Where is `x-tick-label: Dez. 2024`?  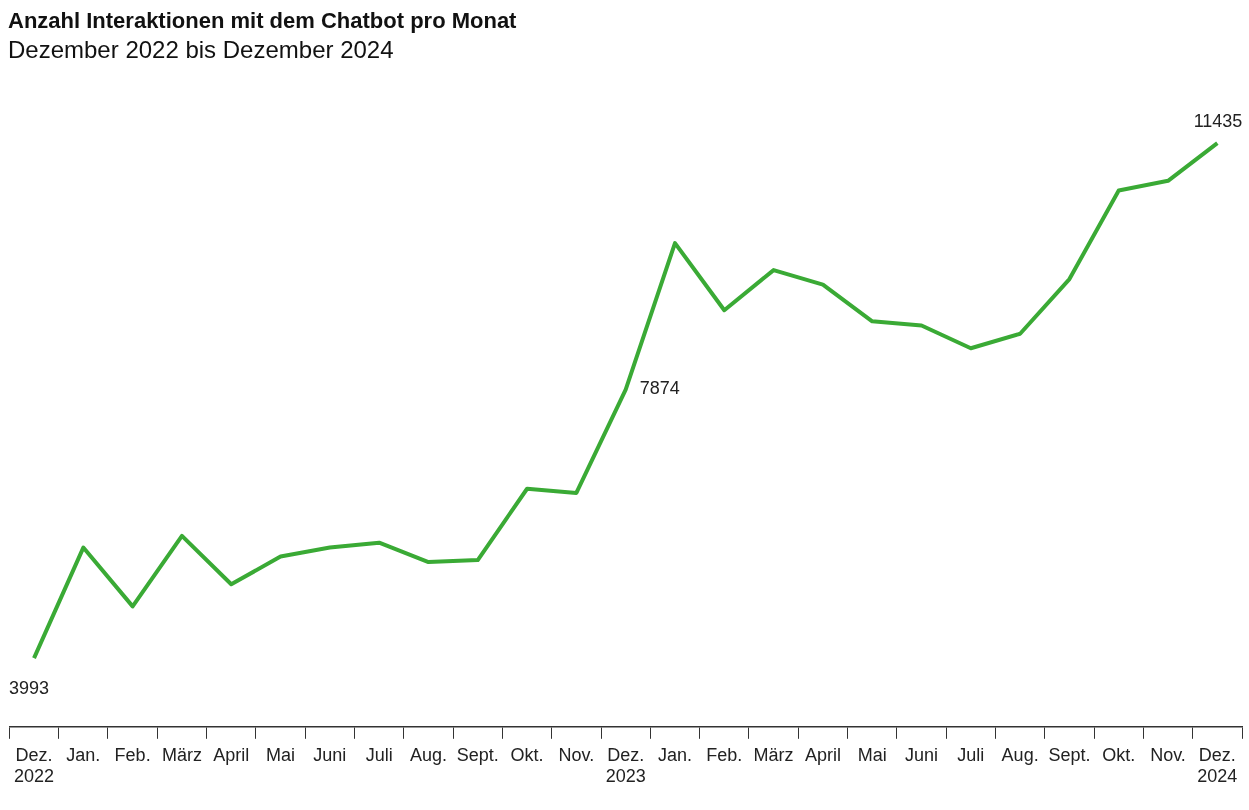
x-tick-label: Dez. 2024 is located at coordinates (1217, 765).